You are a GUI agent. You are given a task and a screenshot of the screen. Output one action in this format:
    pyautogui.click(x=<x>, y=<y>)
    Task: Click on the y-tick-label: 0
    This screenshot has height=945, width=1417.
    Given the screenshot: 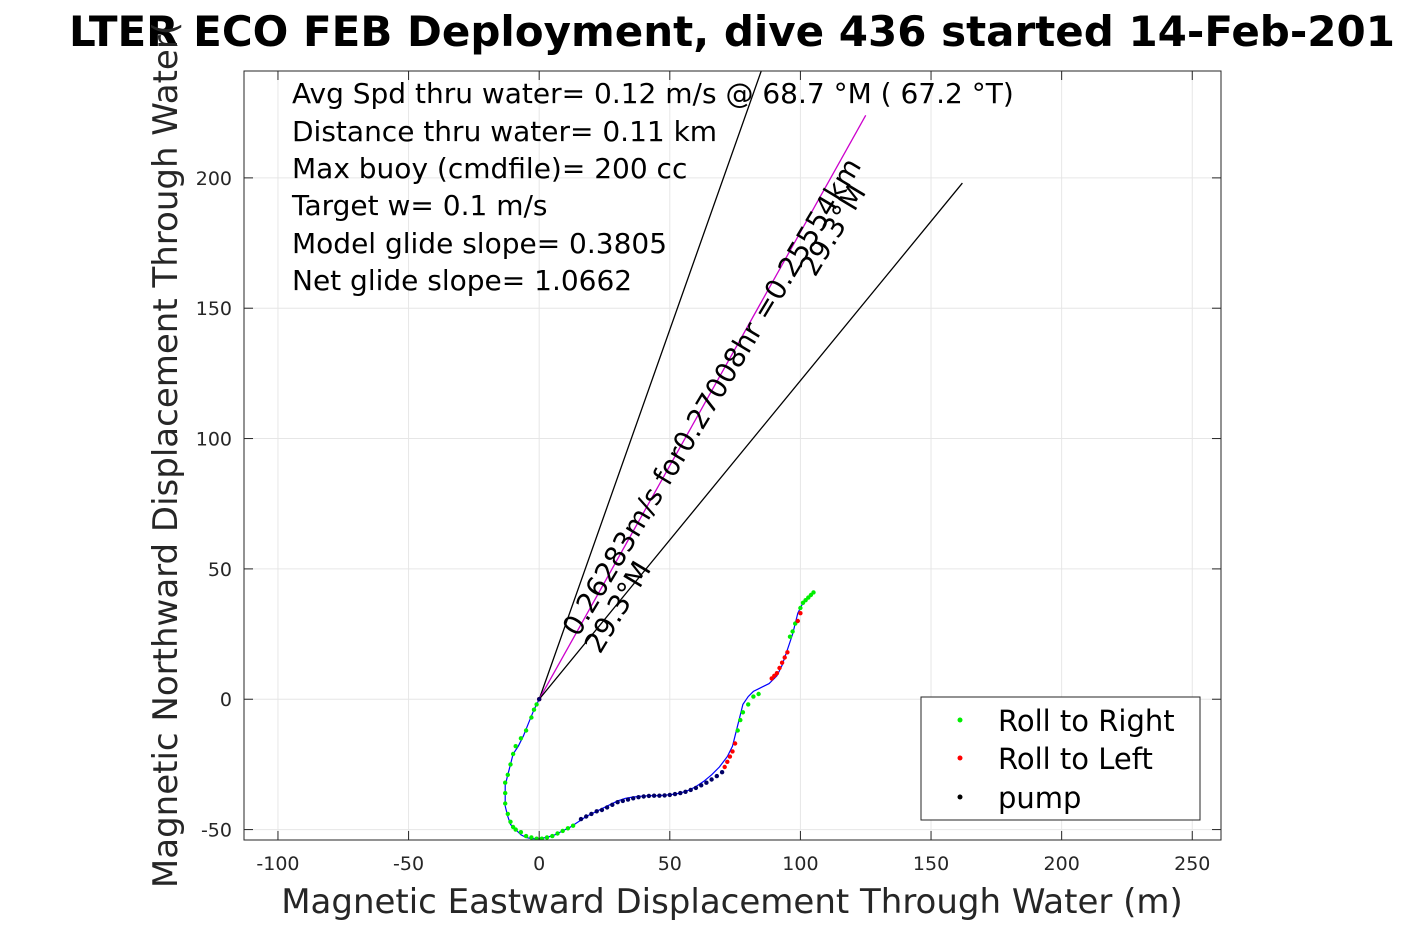 What is the action you would take?
    pyautogui.click(x=226, y=700)
    